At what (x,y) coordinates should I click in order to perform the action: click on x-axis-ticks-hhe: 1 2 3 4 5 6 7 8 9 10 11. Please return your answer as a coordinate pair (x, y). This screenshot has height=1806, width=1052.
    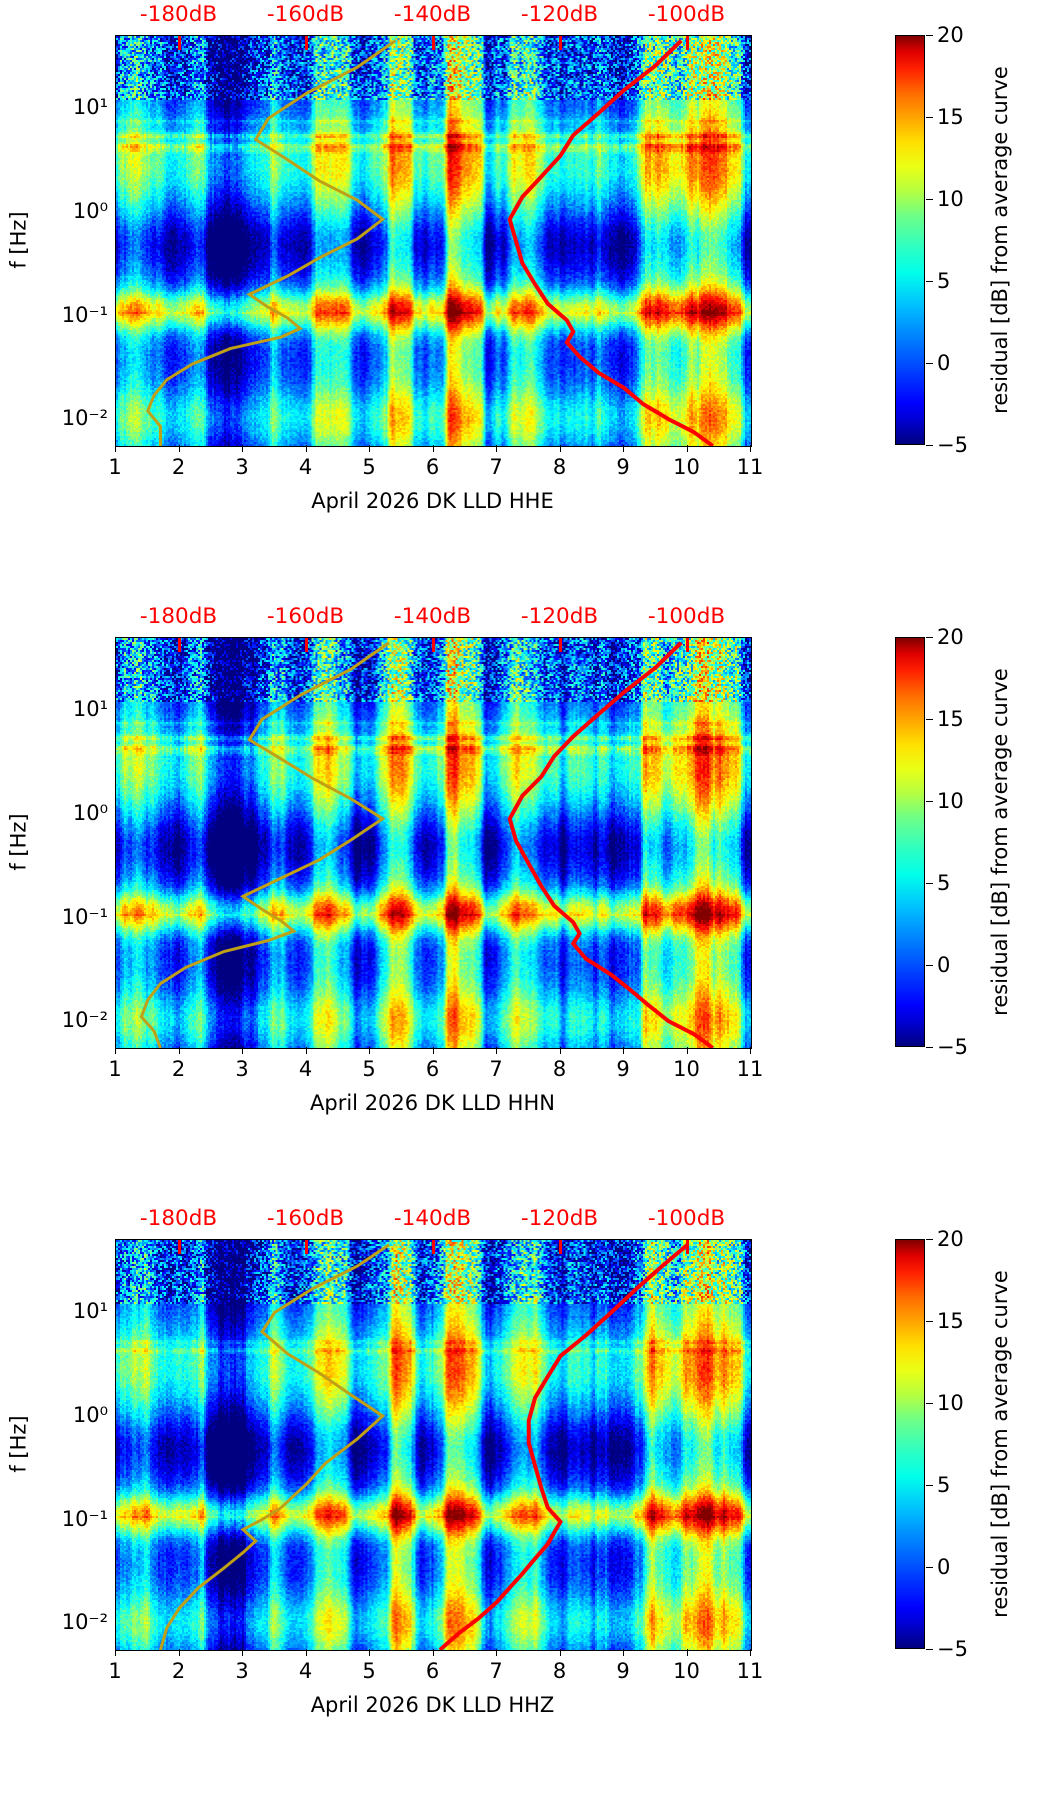
    Looking at the image, I should click on (435, 475).